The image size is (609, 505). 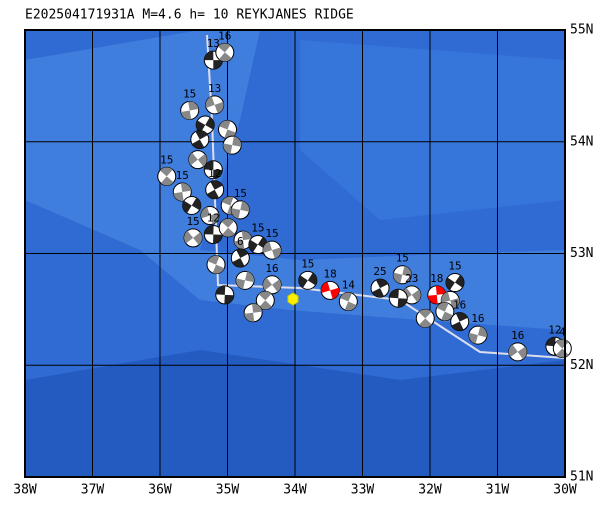 I want to click on lon-label: 36W, so click(x=160, y=490).